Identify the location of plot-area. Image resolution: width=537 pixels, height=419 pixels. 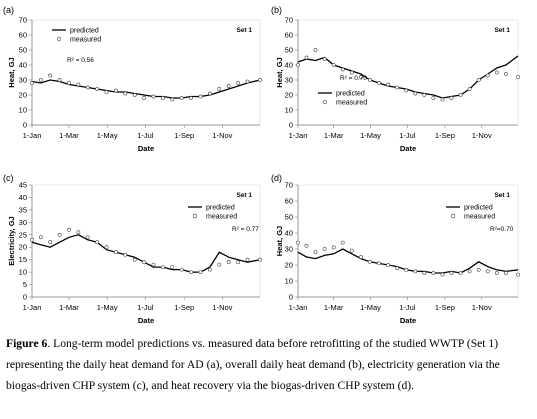
(408, 72).